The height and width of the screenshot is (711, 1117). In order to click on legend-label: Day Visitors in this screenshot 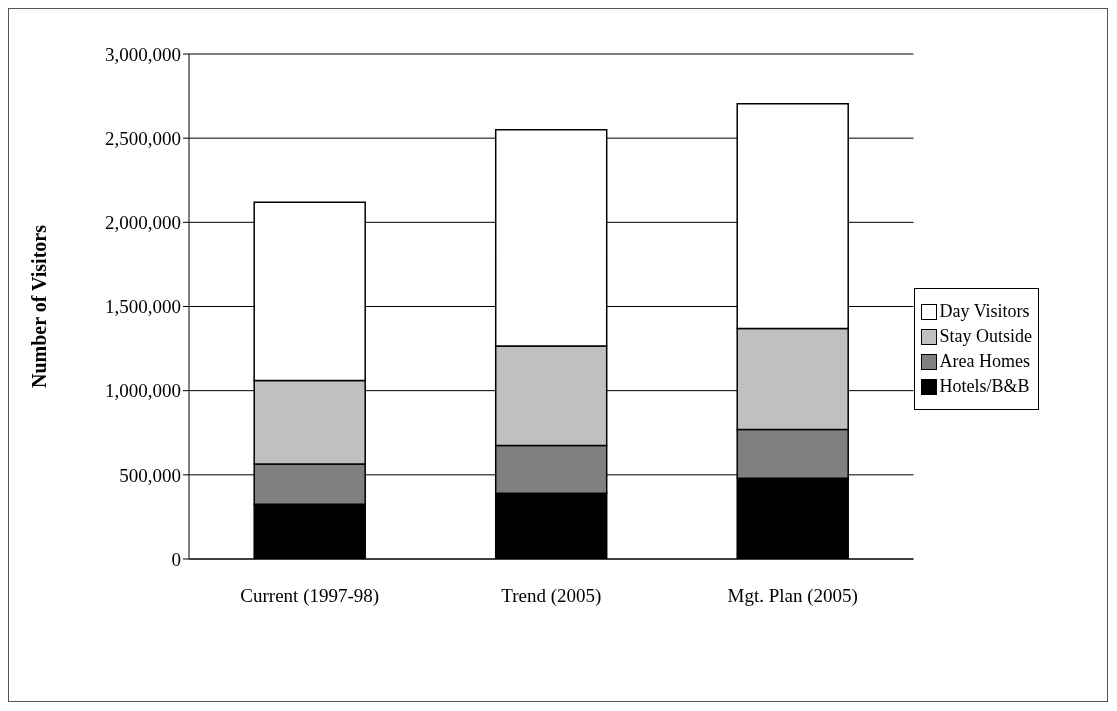, I will do `click(984, 311)`.